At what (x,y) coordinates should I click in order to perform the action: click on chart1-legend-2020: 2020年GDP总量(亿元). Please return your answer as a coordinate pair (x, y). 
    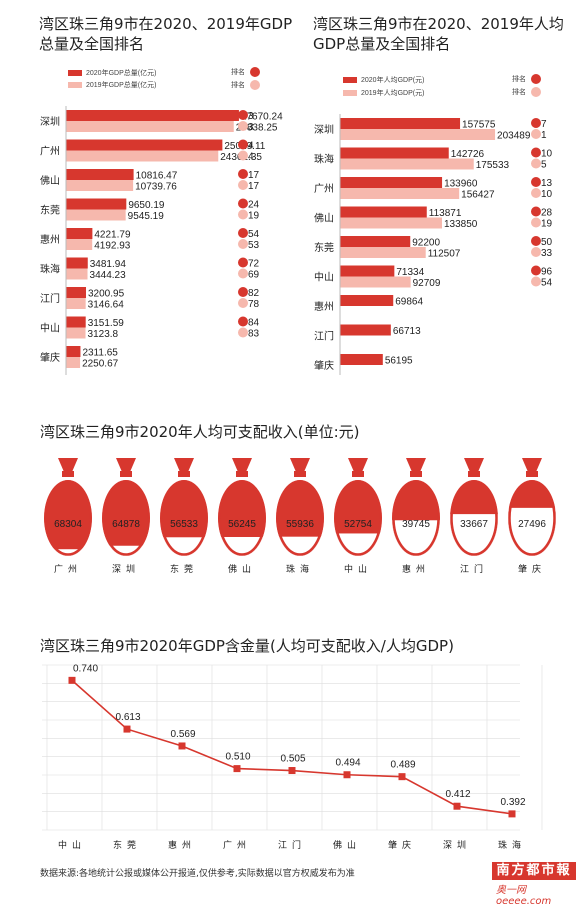
    Looking at the image, I should click on (112, 73).